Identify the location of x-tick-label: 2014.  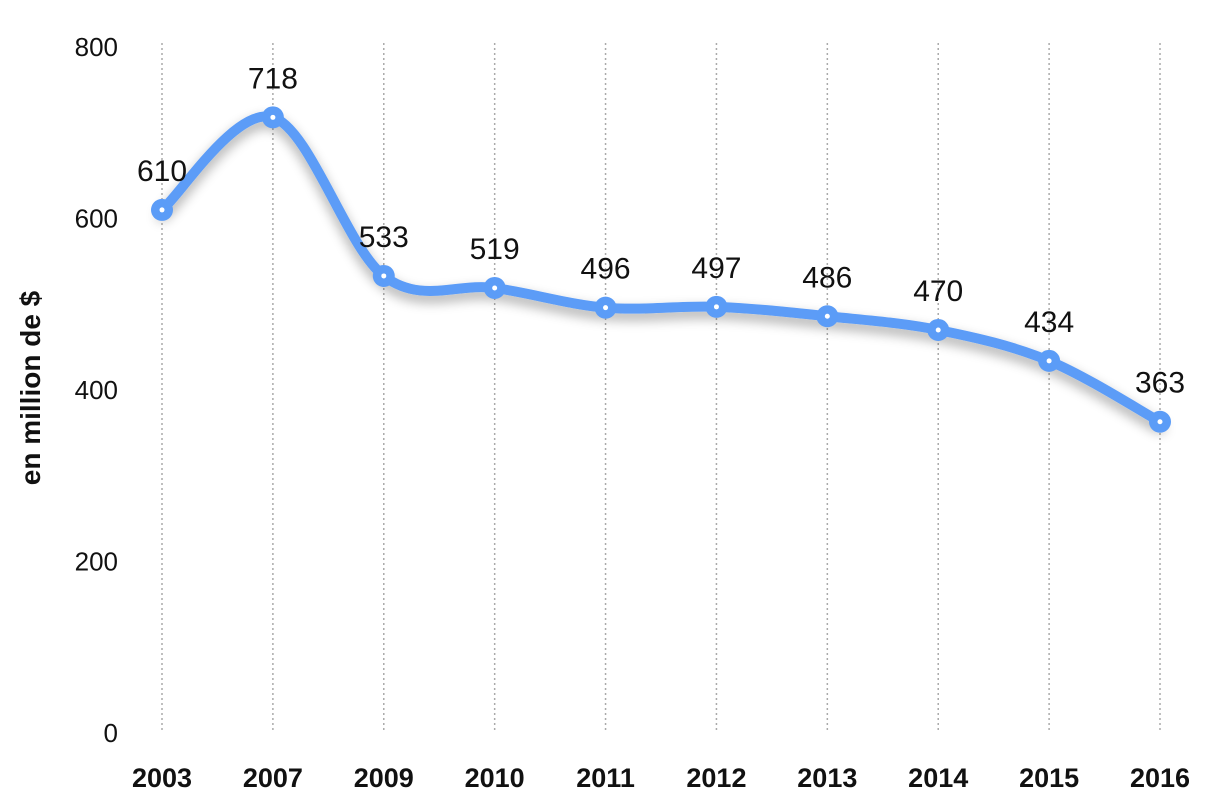
(938, 778).